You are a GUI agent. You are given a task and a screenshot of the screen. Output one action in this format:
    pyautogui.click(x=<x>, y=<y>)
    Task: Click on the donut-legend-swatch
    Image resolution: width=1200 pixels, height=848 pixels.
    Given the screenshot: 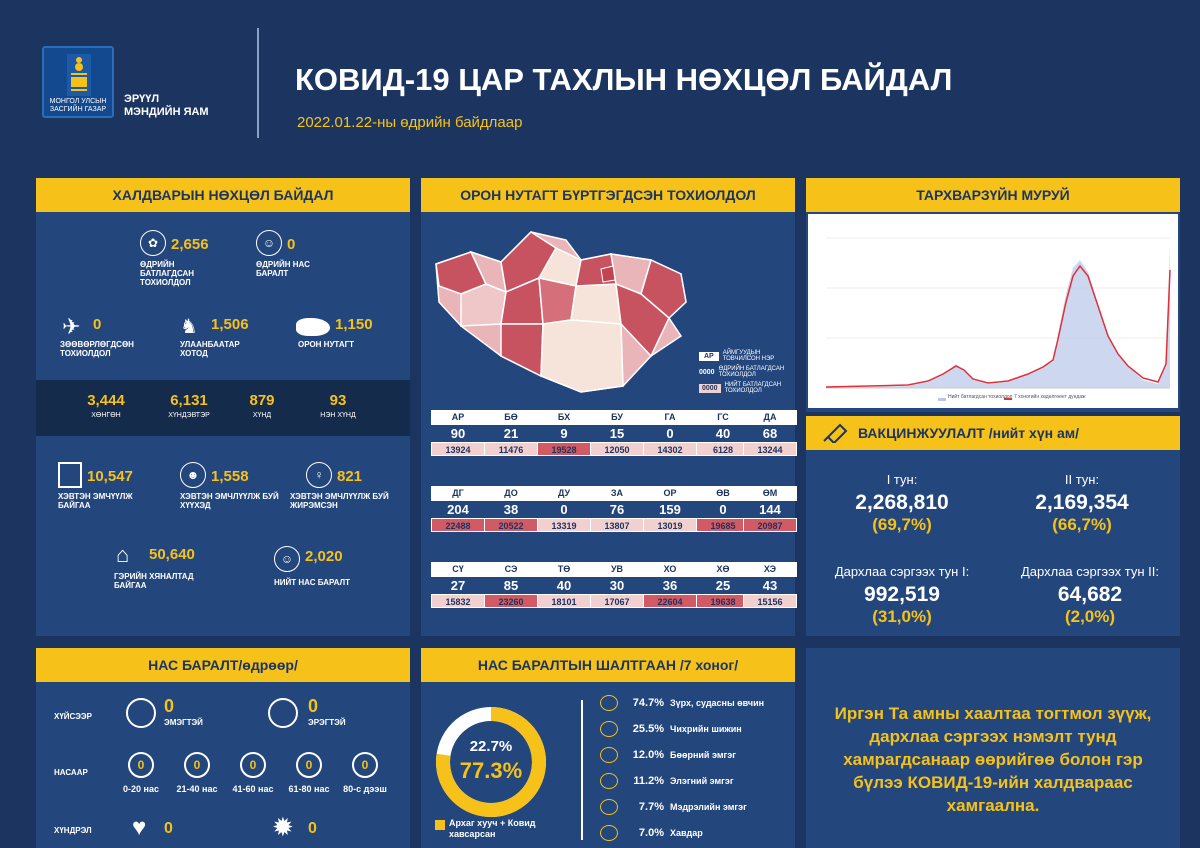 What is the action you would take?
    pyautogui.click(x=440, y=825)
    